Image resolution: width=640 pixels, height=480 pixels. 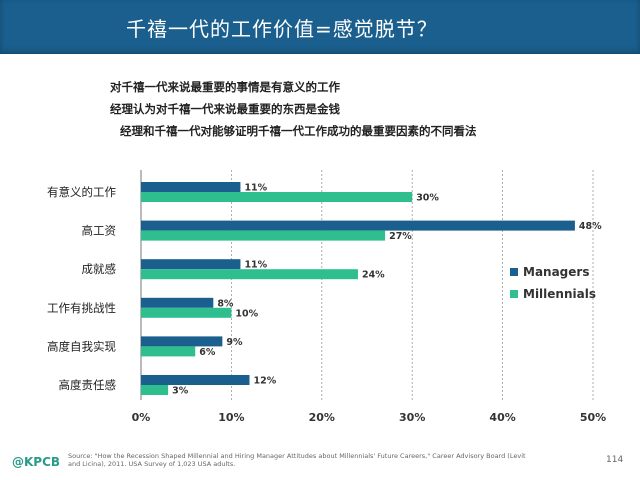 I want to click on category-label: 成就感, so click(x=99, y=269).